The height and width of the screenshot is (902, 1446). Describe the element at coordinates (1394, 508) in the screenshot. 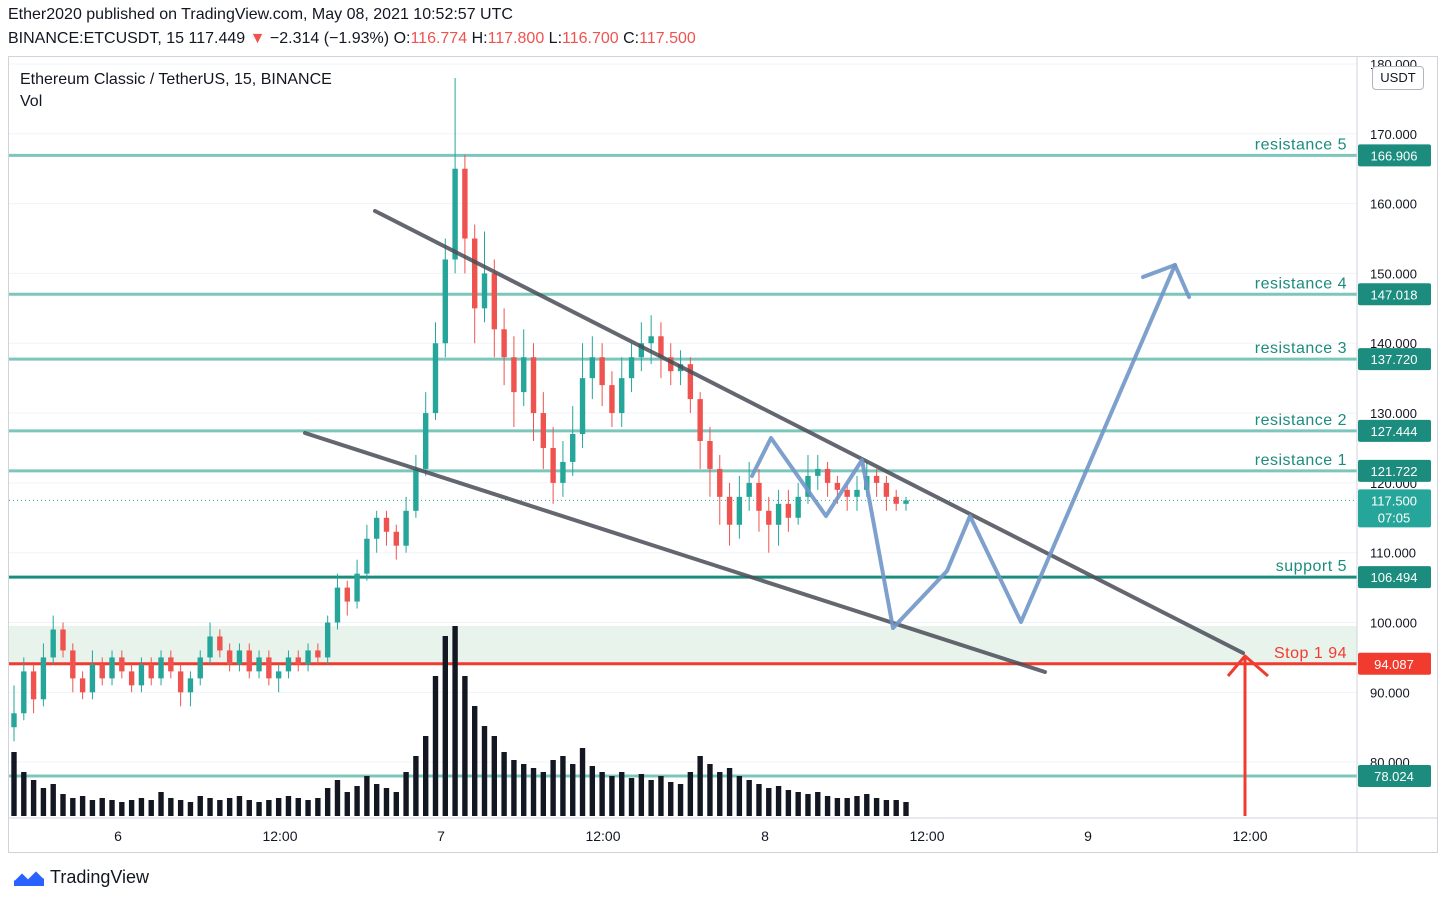

I see `current-price-tag` at that location.